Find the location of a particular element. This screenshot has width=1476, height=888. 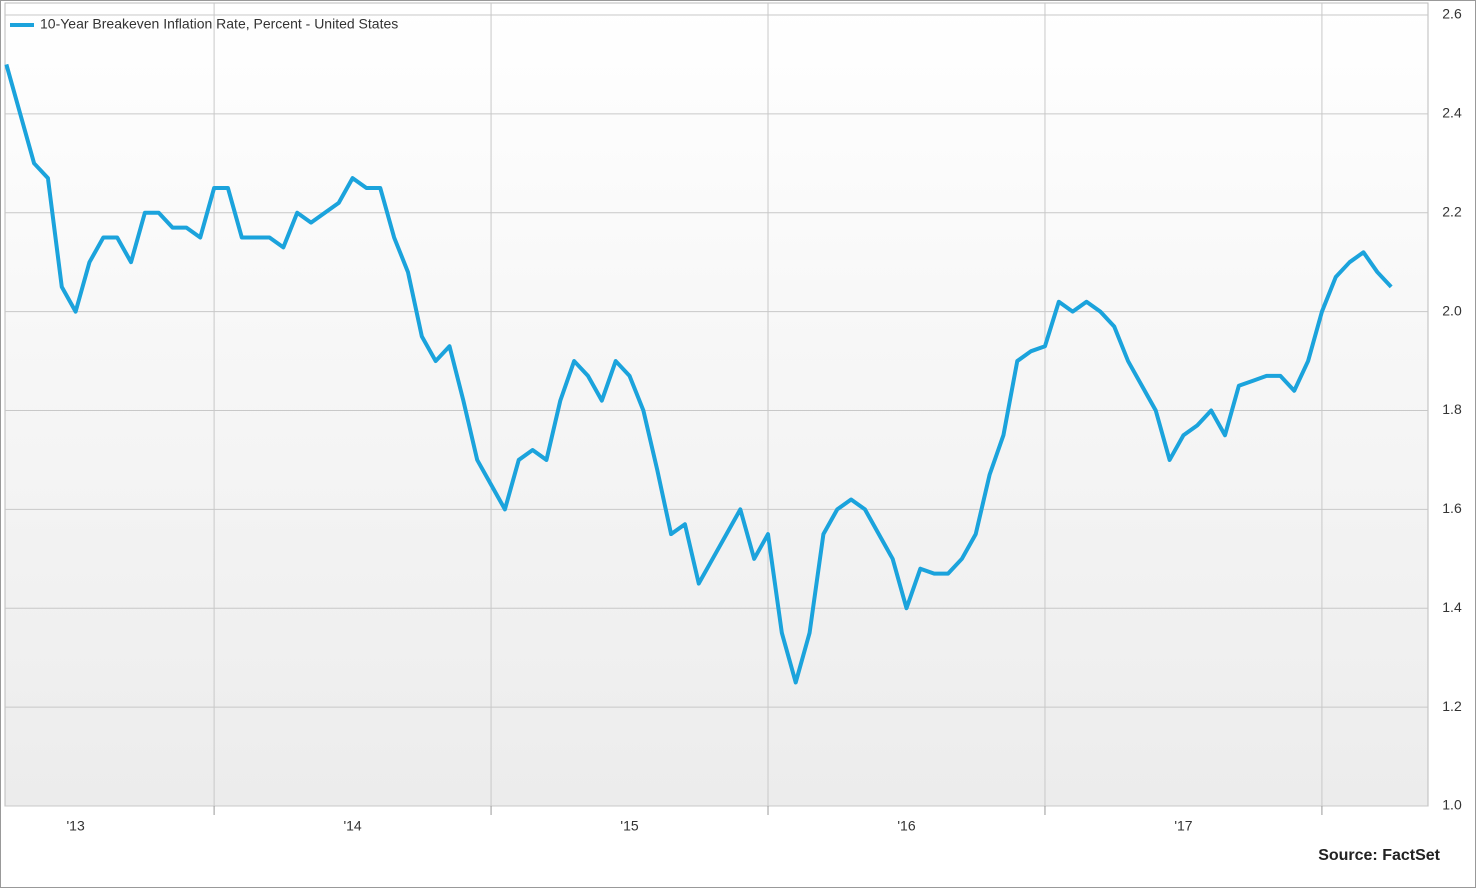

x-tick-label: '16 is located at coordinates (906, 826).